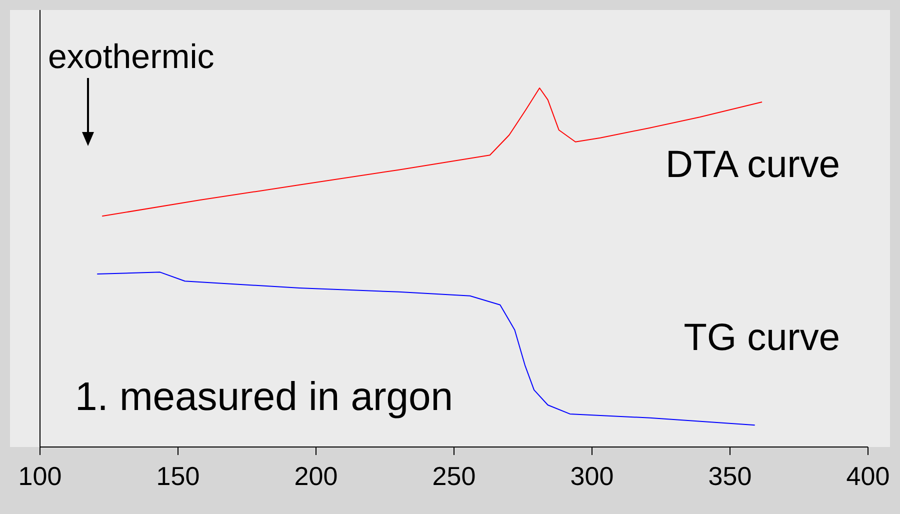 The image size is (900, 514). Describe the element at coordinates (131, 57) in the screenshot. I see `text: exothermic` at that location.